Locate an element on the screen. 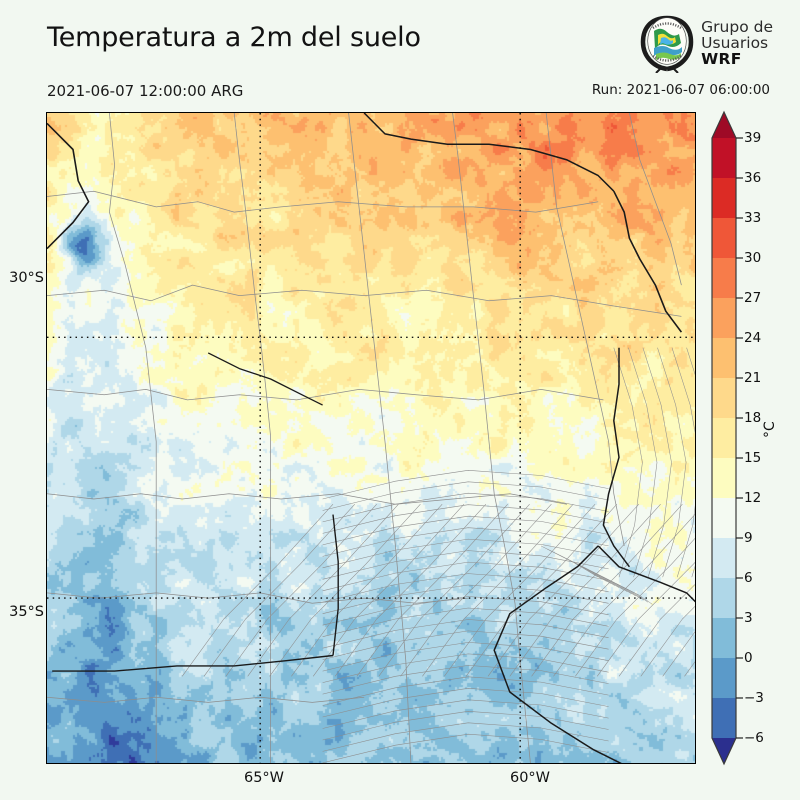  colorbar-unit-label: °C is located at coordinates (770, 429).